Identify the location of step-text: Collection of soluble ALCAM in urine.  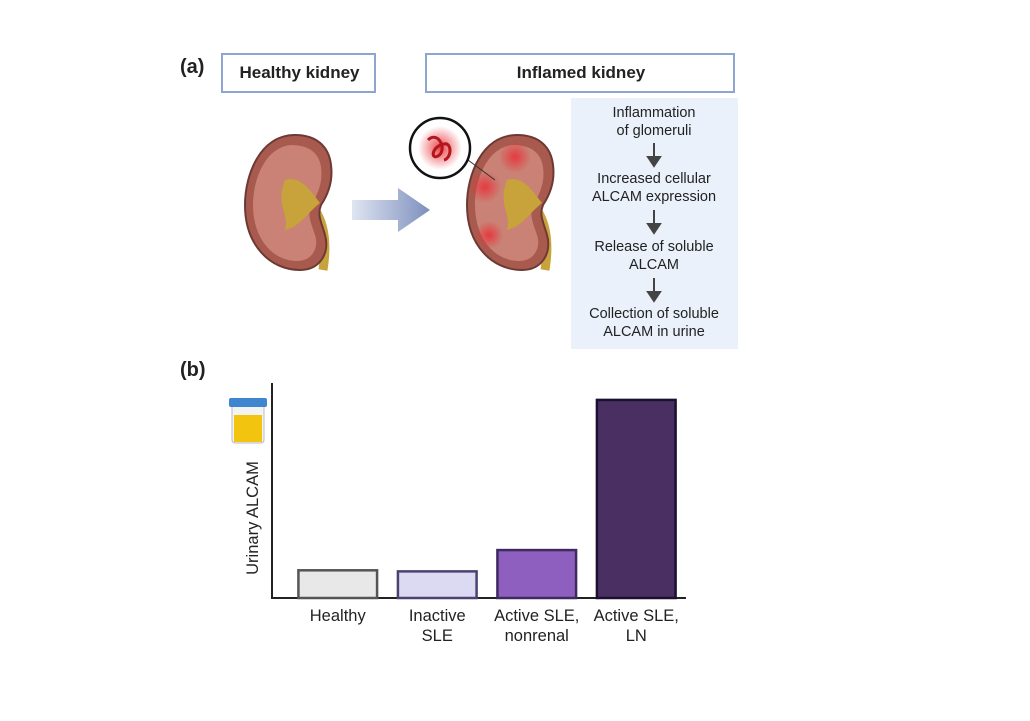
(654, 323).